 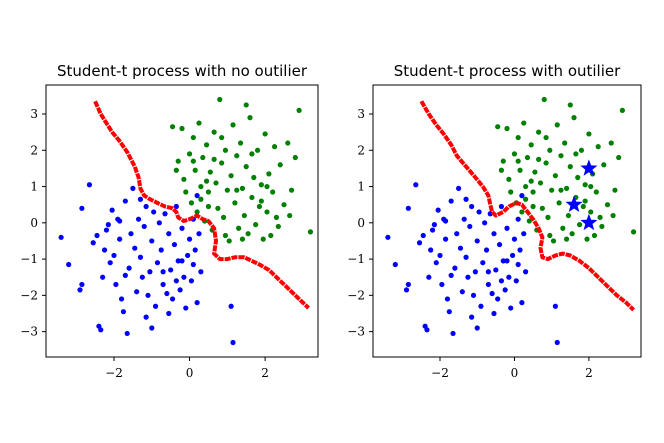 I want to click on outlier-star-point, so click(x=589, y=222).